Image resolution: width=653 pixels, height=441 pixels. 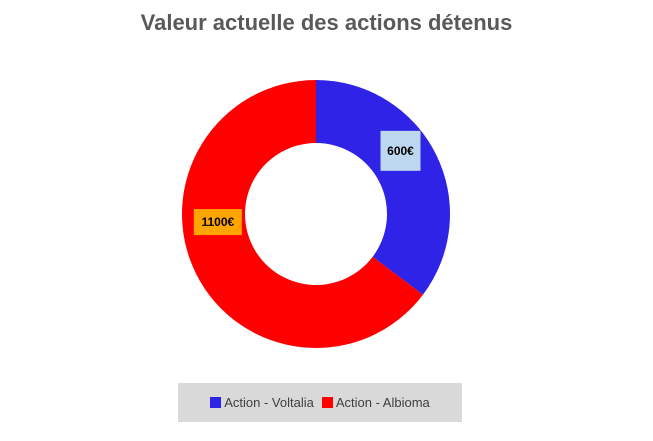 I want to click on legend-item-albioma: Action - Albioma, so click(x=375, y=402).